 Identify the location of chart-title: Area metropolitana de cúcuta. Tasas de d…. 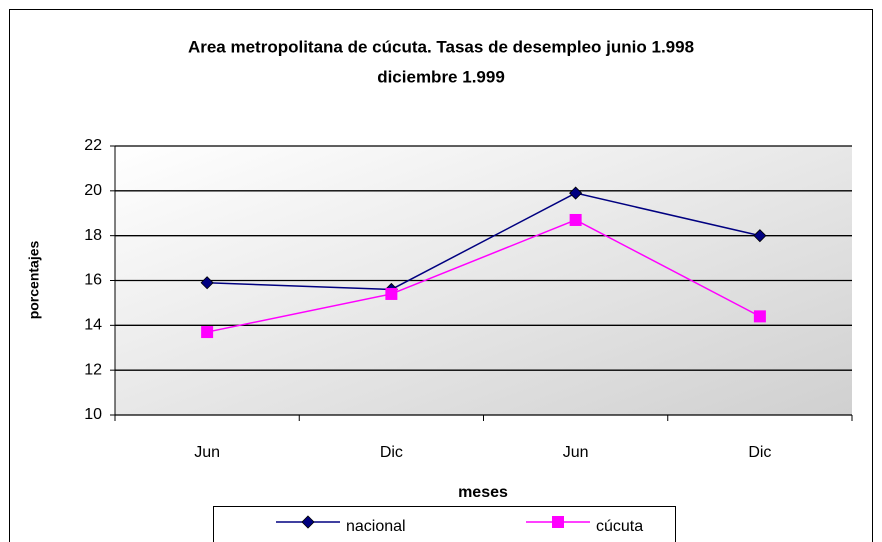
(441, 46).